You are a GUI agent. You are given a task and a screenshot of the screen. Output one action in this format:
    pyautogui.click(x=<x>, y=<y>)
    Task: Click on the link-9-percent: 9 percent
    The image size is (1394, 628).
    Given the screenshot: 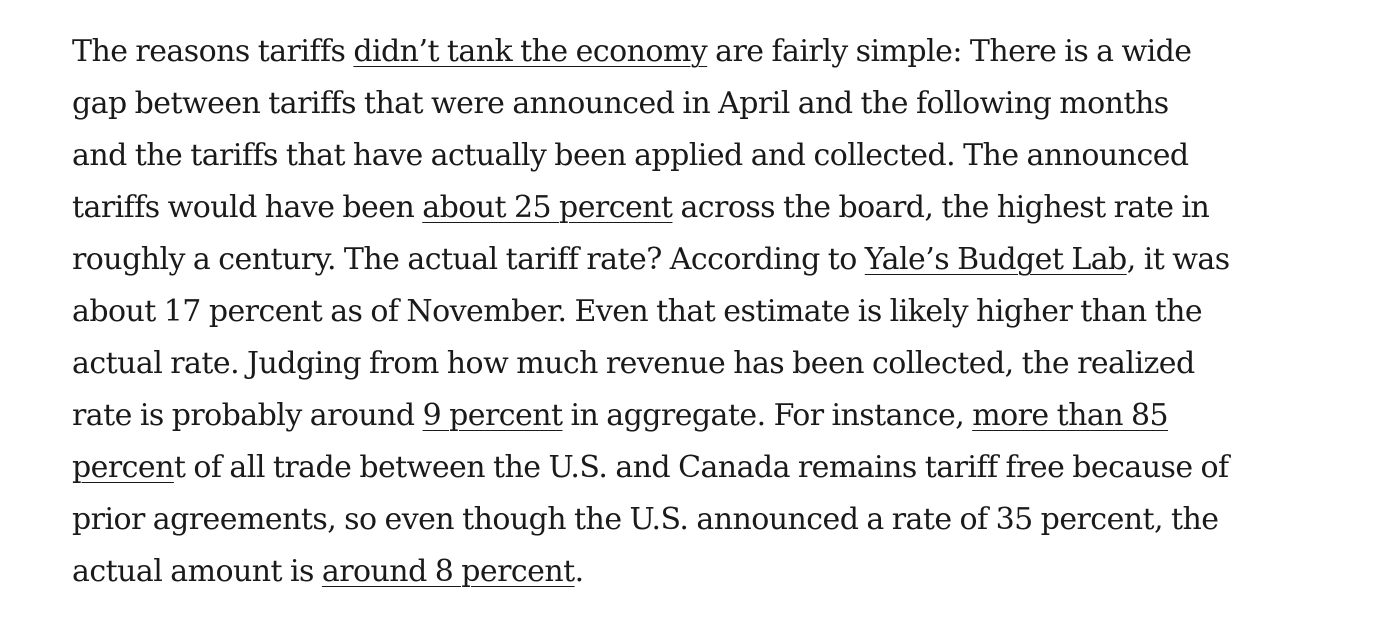 What is the action you would take?
    pyautogui.click(x=492, y=415)
    